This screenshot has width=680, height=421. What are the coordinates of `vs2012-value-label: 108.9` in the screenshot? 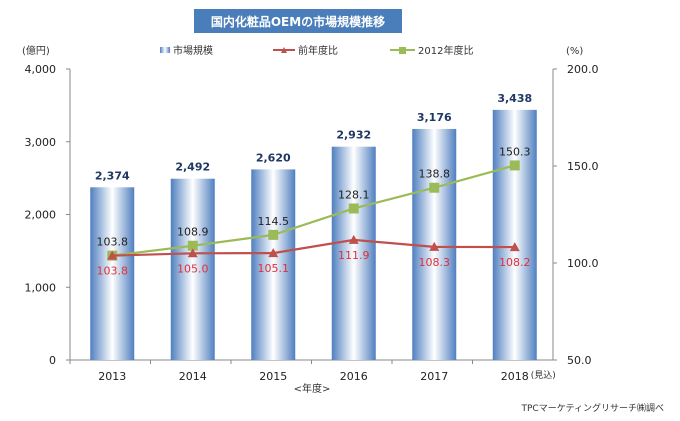 It's located at (193, 232).